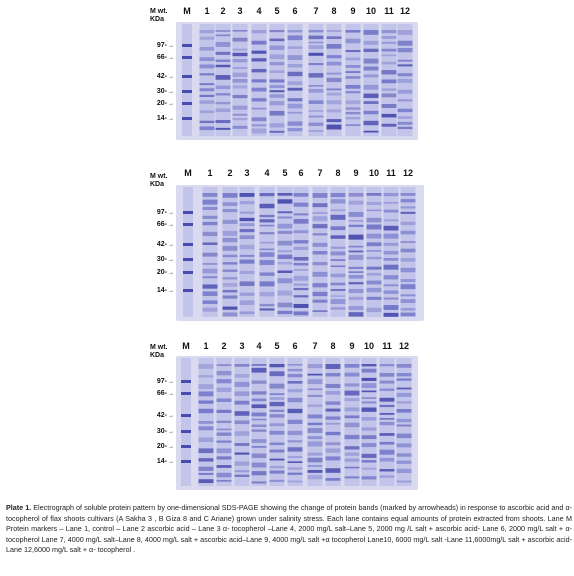  I want to click on marker-tick: 20-, so click(165, 272).